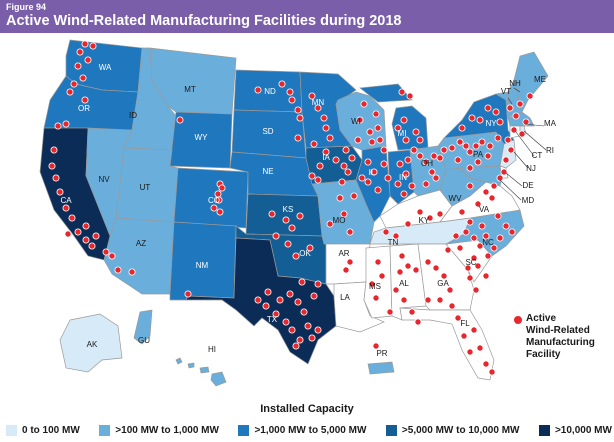 This screenshot has width=614, height=442. What do you see at coordinates (447, 344) in the screenshot?
I see `state-FL` at bounding box center [447, 344].